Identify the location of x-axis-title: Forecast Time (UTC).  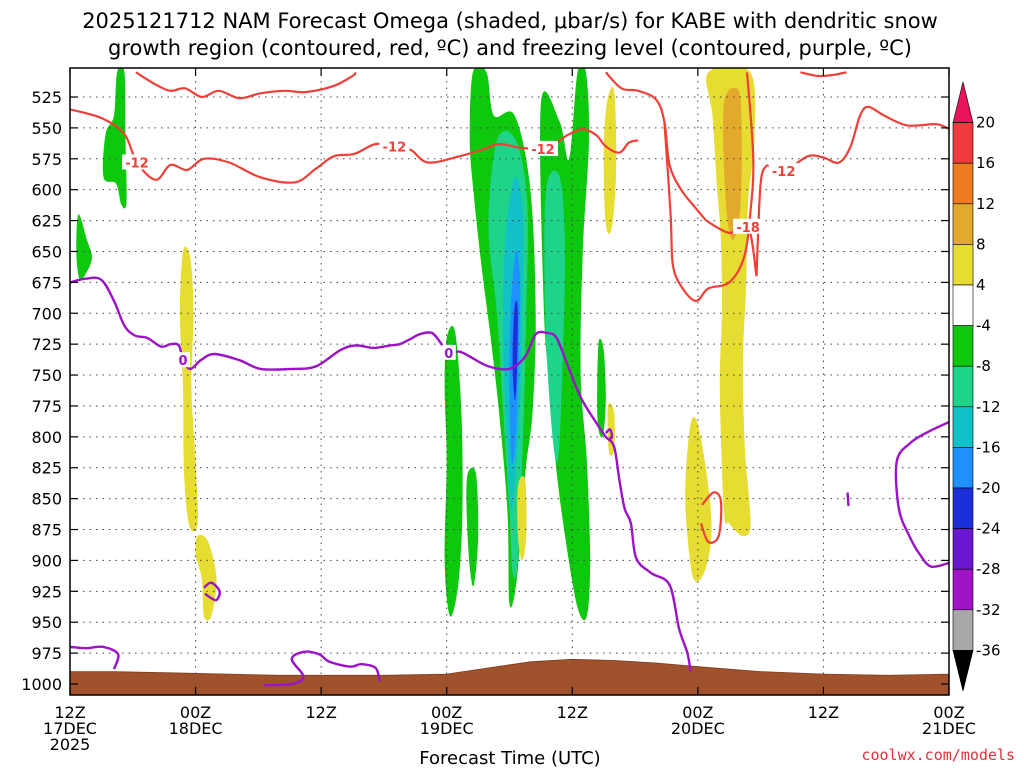
(509, 758).